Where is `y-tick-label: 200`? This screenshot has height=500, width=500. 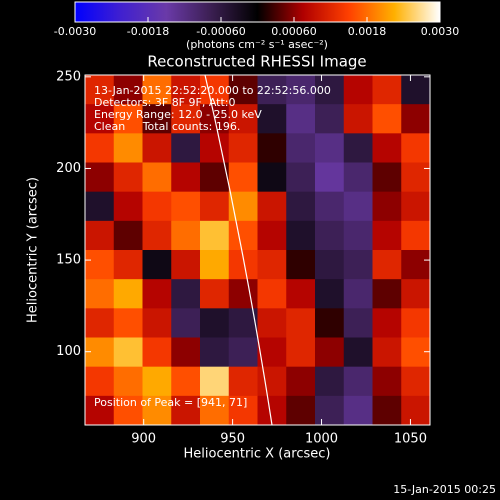
y-tick-label: 200 is located at coordinates (68, 168).